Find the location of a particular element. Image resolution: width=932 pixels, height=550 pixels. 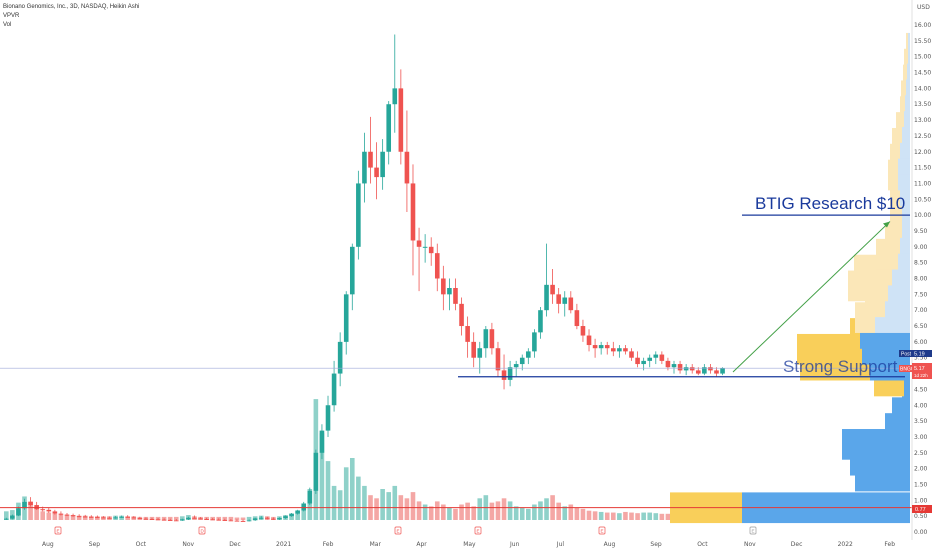

red-level-tag is located at coordinates (922, 509).